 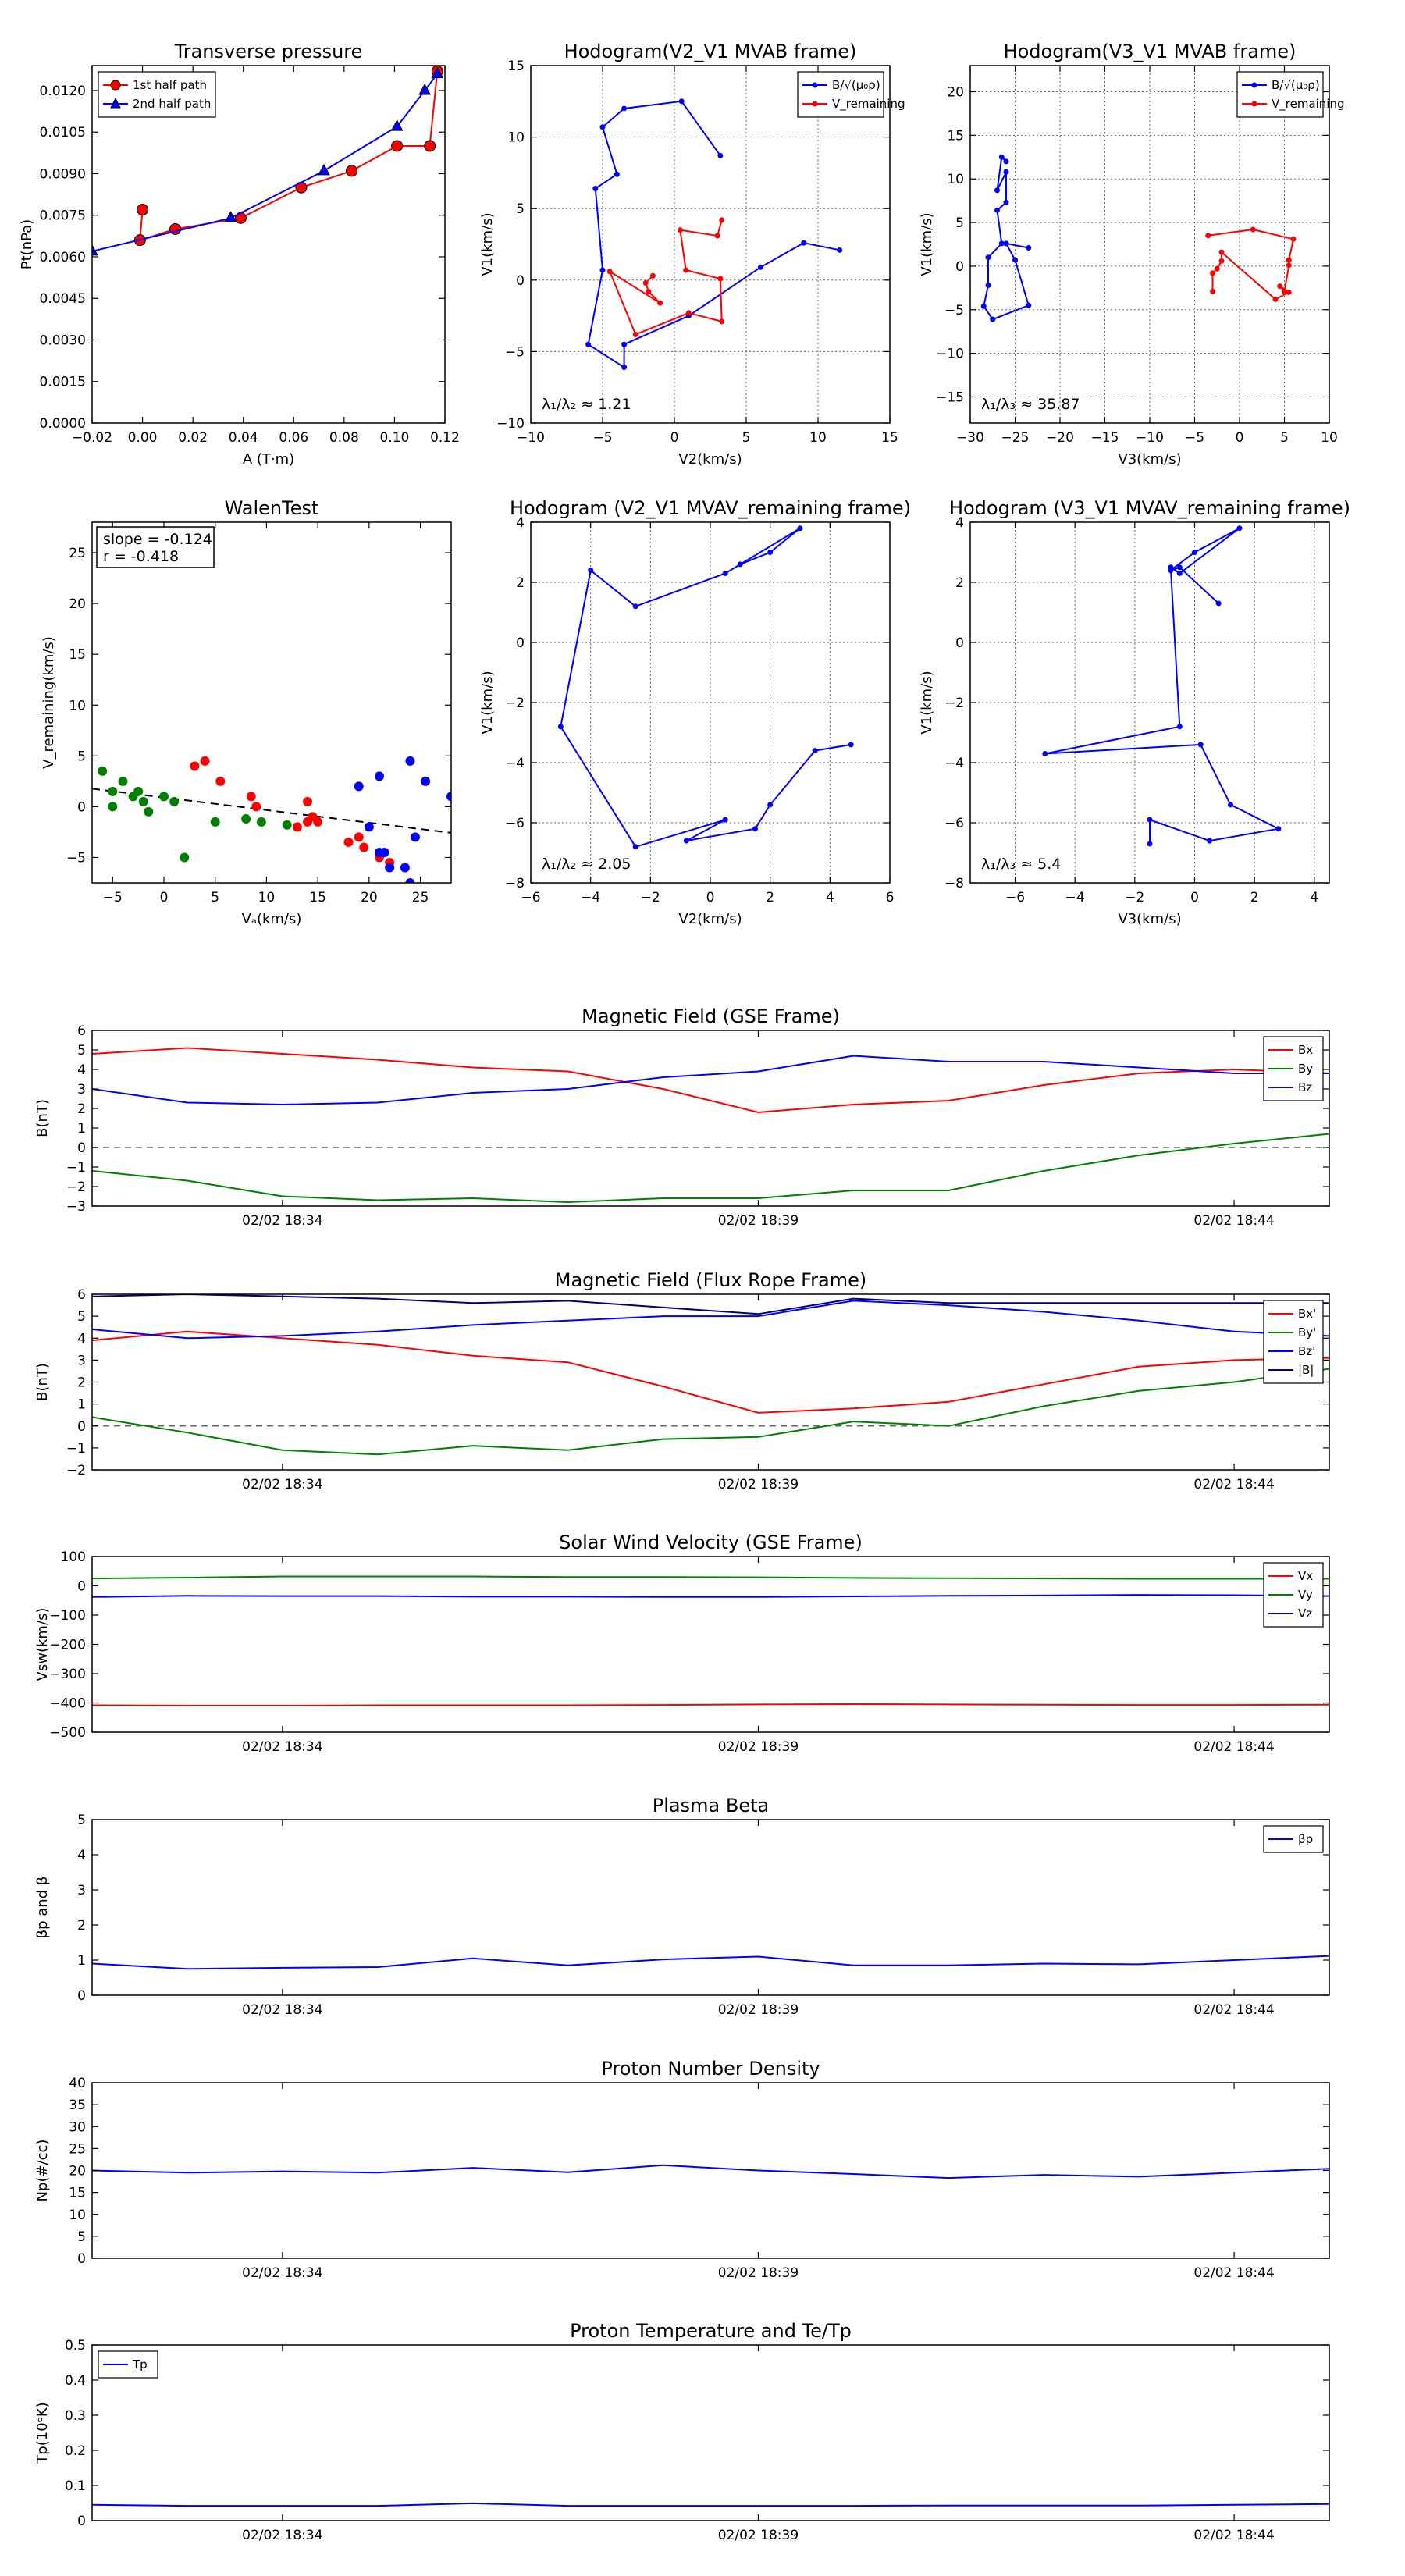 What do you see at coordinates (170, 85) in the screenshot?
I see `legend-label: 1st half path` at bounding box center [170, 85].